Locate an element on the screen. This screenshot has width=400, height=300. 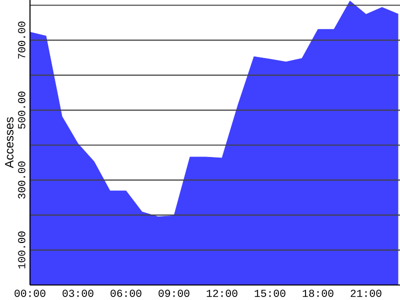
x-tick-label: 03:00 is located at coordinates (78, 293).